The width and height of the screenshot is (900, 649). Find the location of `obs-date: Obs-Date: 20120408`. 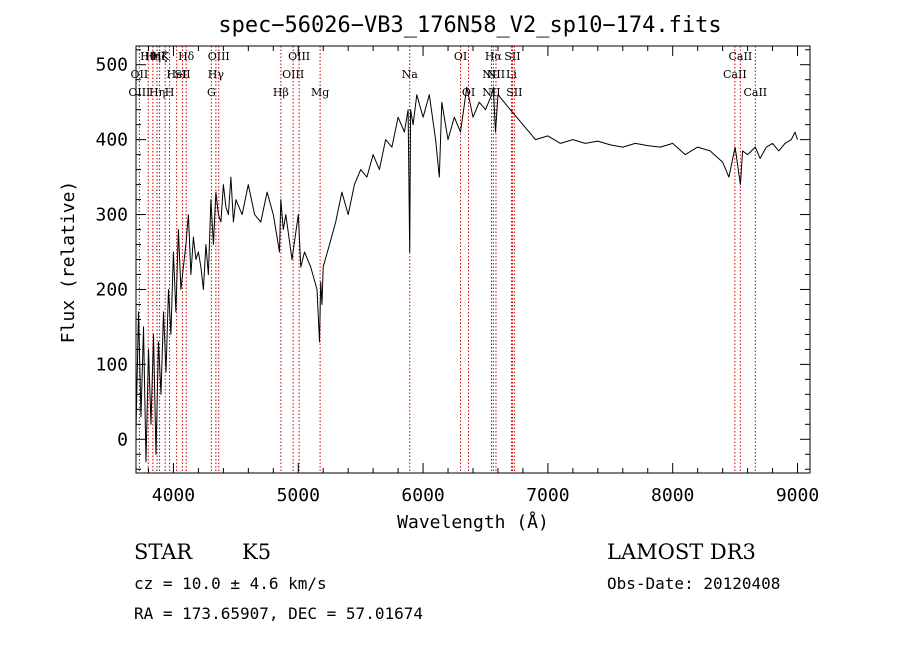

obs-date: Obs-Date: 20120408 is located at coordinates (694, 583).